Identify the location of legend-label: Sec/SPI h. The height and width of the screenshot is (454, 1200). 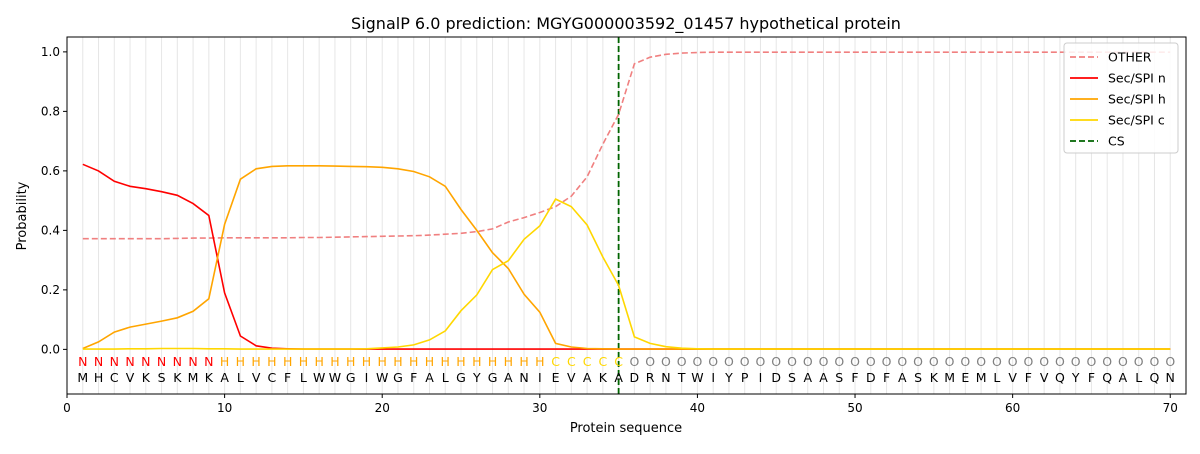
(1137, 99).